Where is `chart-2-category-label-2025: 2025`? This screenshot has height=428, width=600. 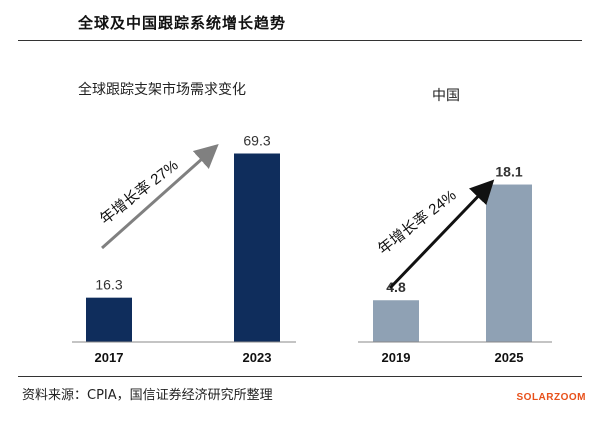 chart-2-category-label-2025: 2025 is located at coordinates (509, 357).